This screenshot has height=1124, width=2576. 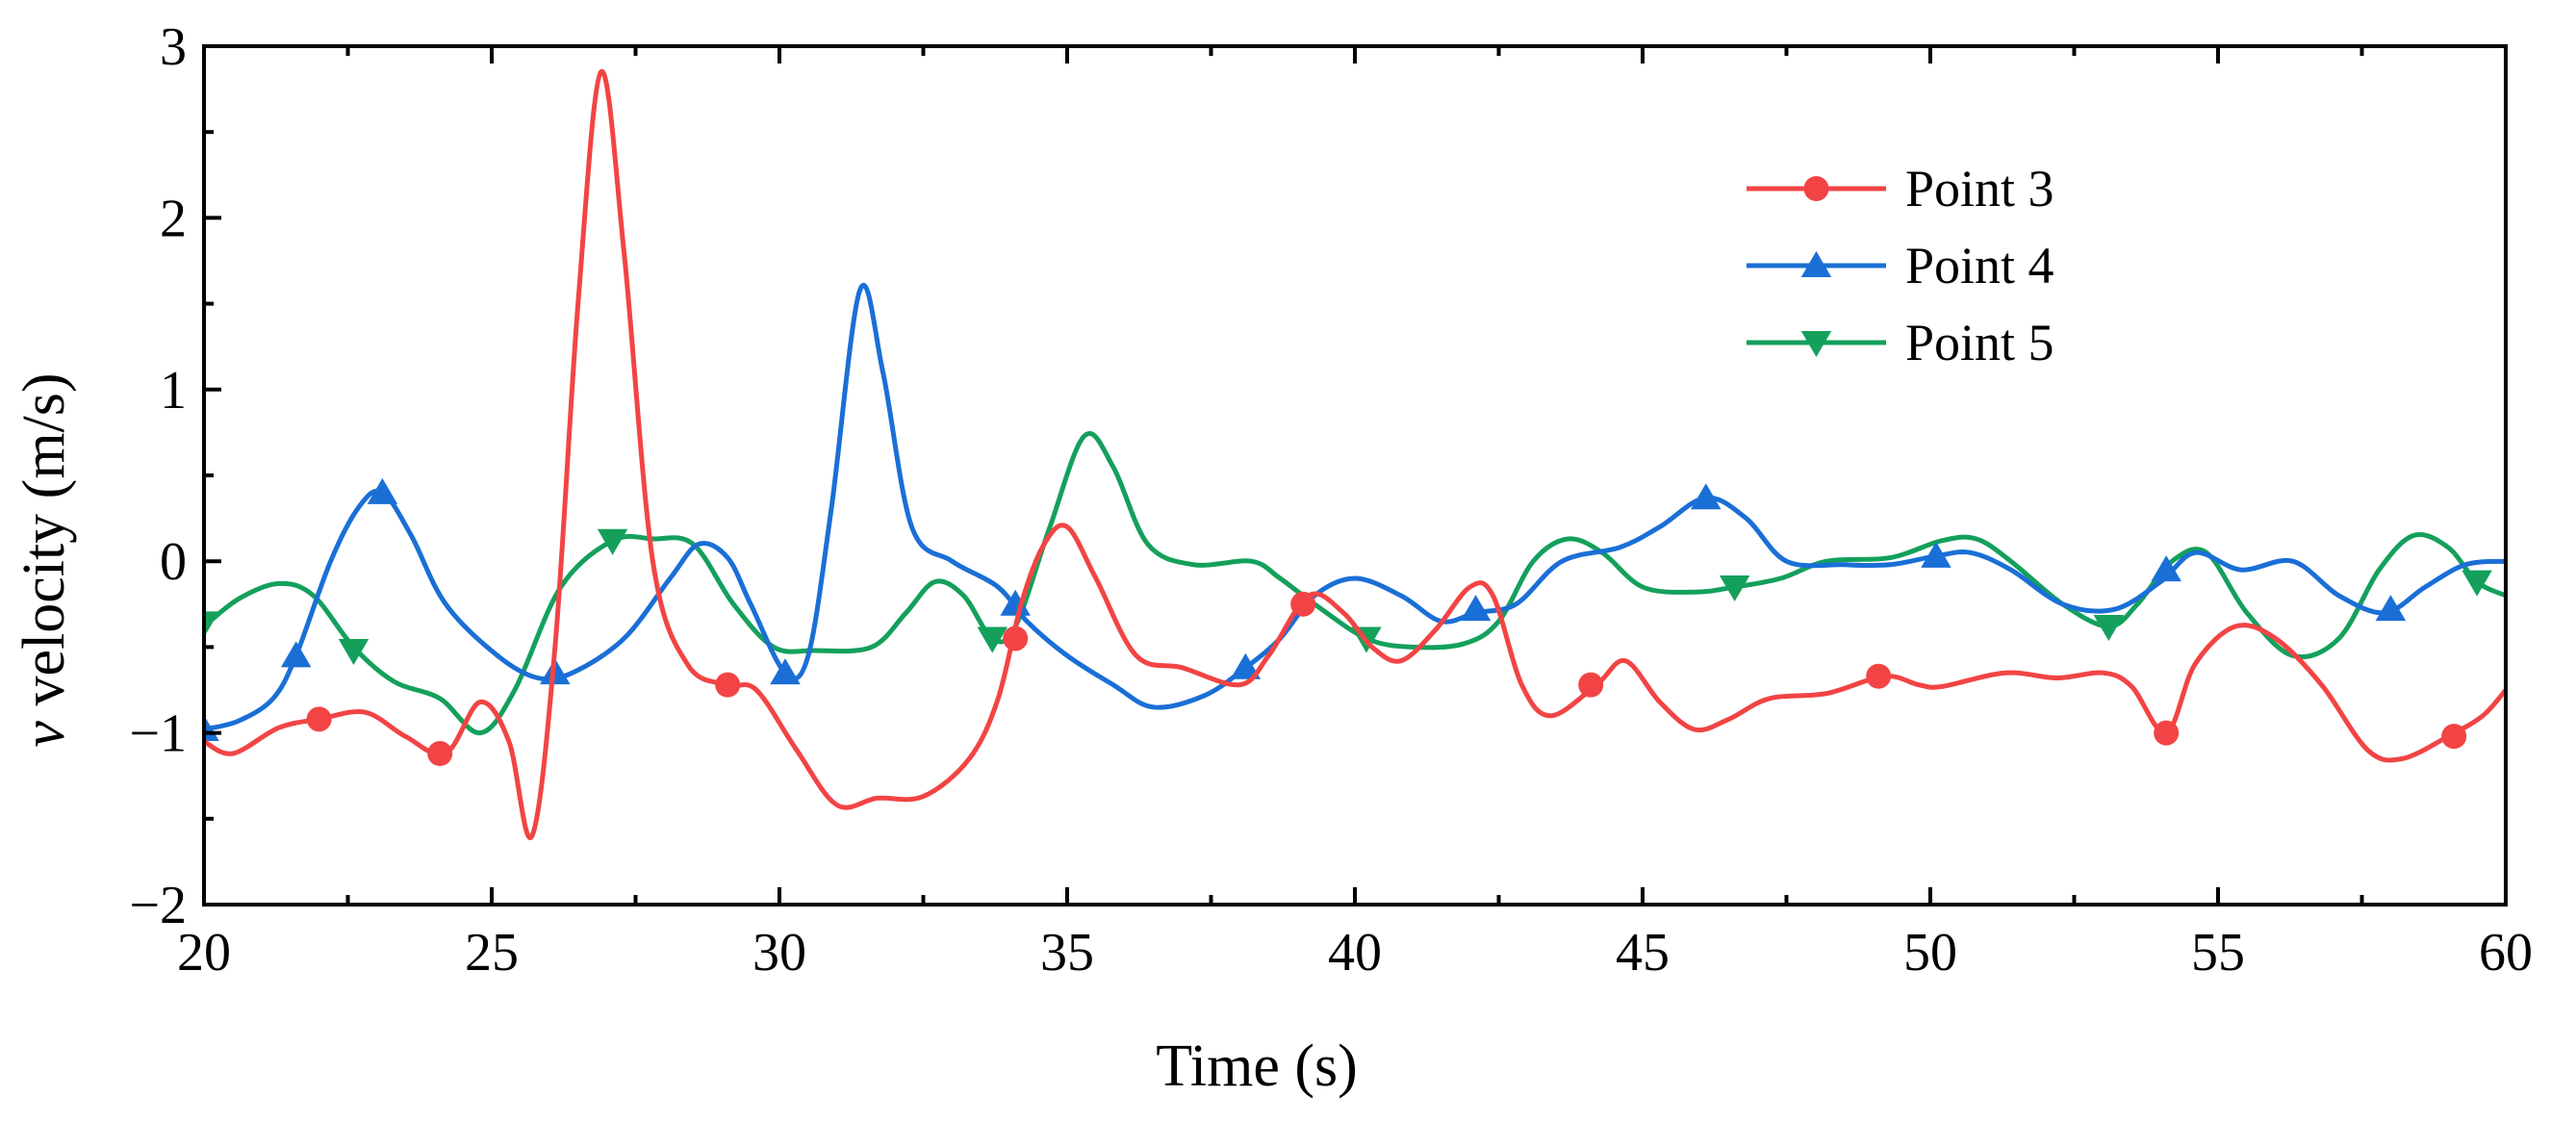 I want to click on x-tick-label: 55, so click(x=2218, y=953).